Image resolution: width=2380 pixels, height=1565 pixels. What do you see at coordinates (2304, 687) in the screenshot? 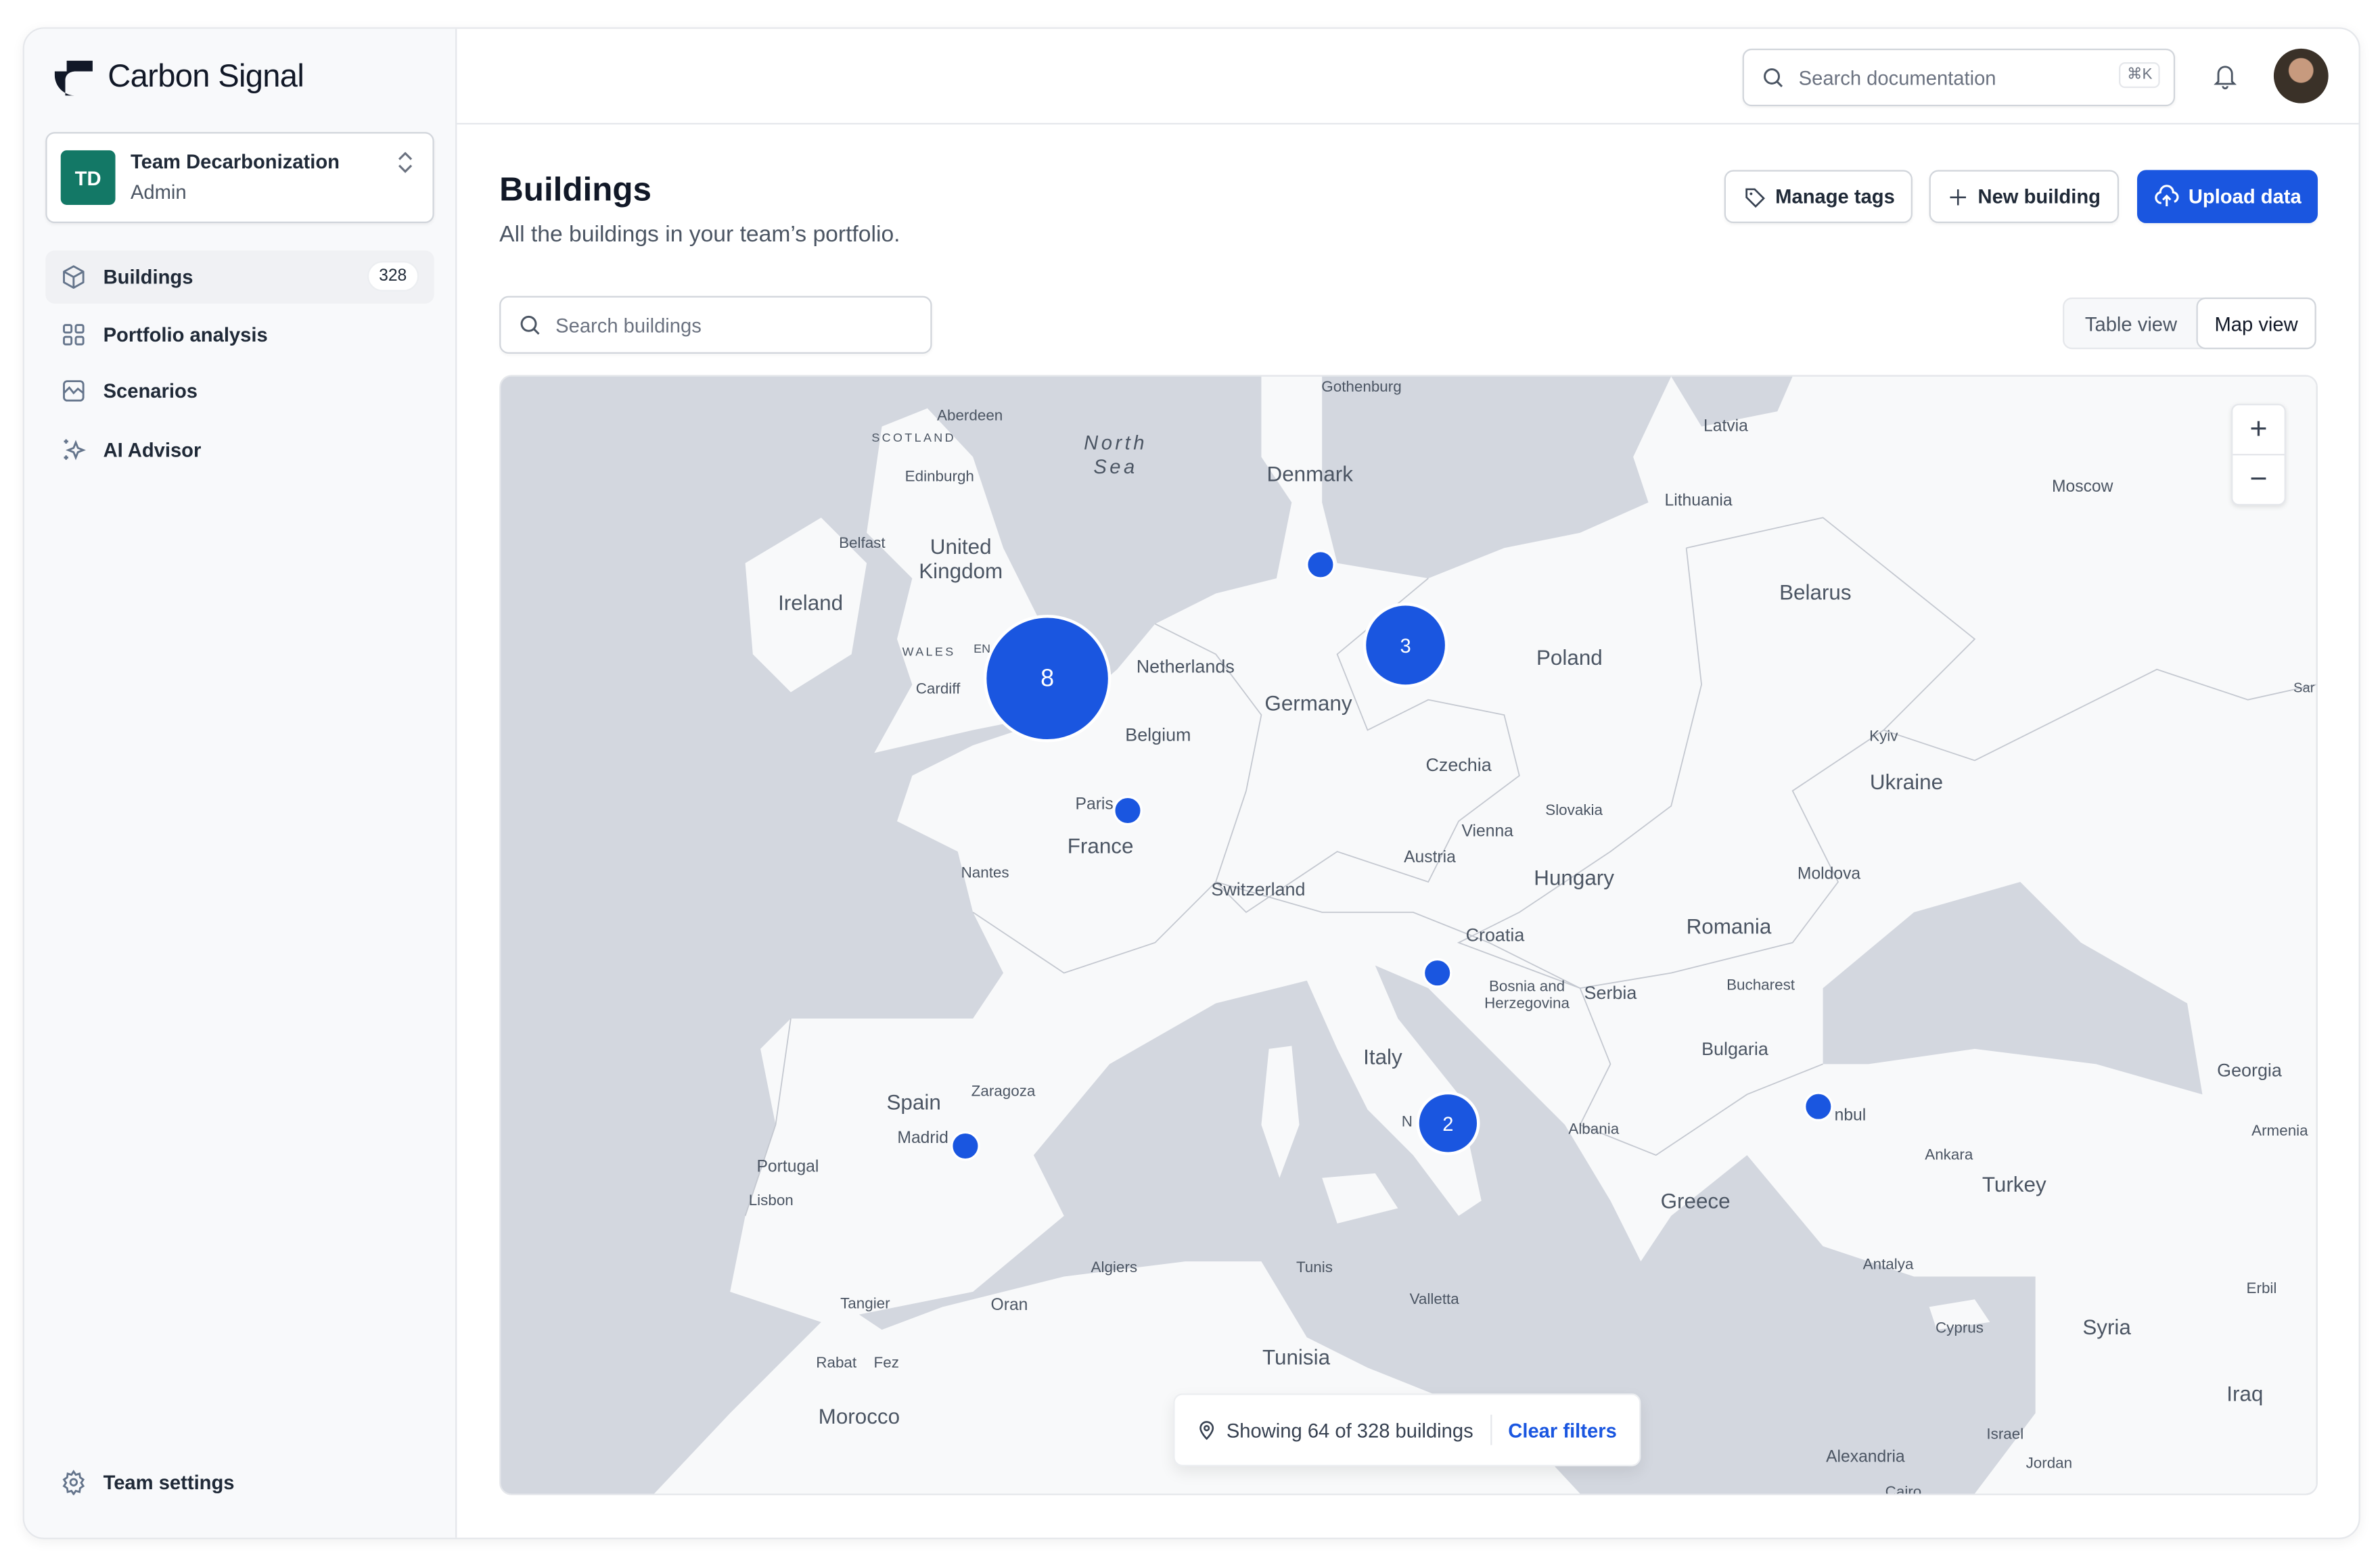
I see `map-label: Sar` at bounding box center [2304, 687].